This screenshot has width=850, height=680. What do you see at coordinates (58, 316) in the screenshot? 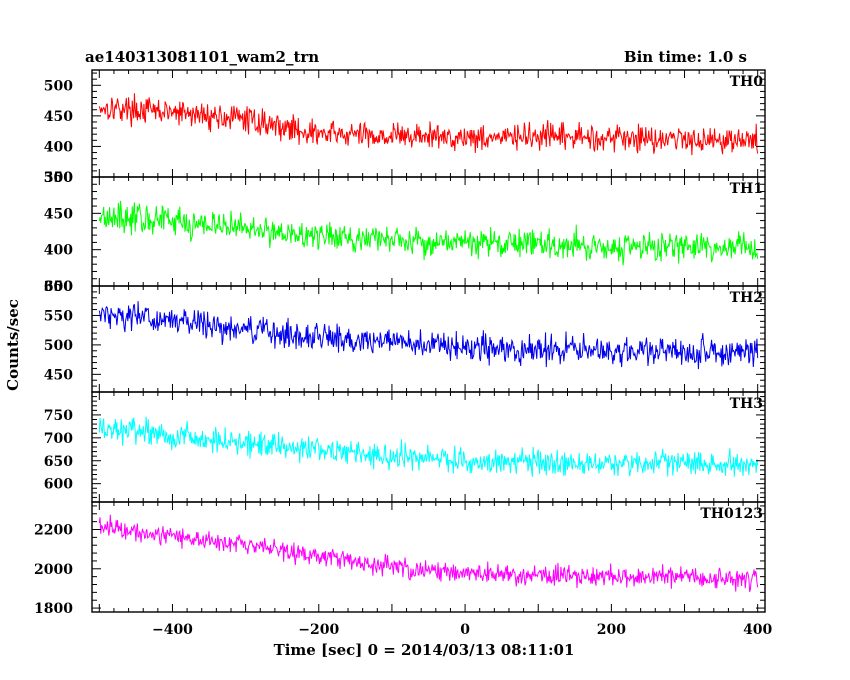
I see `y-tick-label: 550` at bounding box center [58, 316].